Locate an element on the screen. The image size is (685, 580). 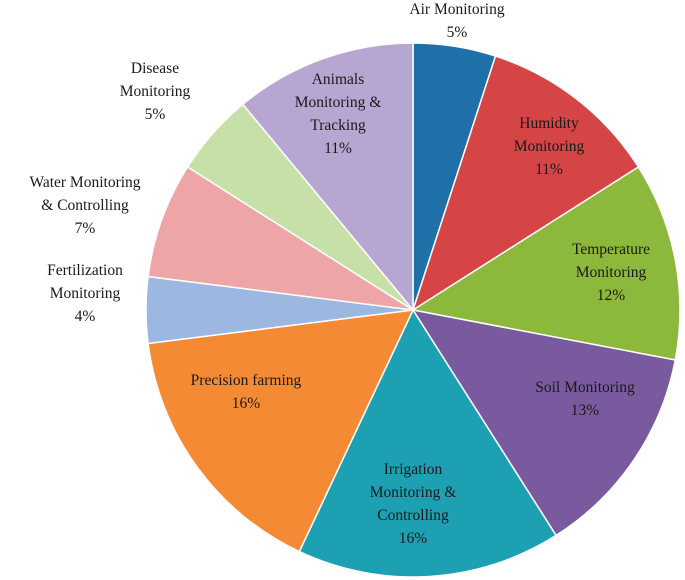
slice-label-line: & Controlling is located at coordinates (85, 205).